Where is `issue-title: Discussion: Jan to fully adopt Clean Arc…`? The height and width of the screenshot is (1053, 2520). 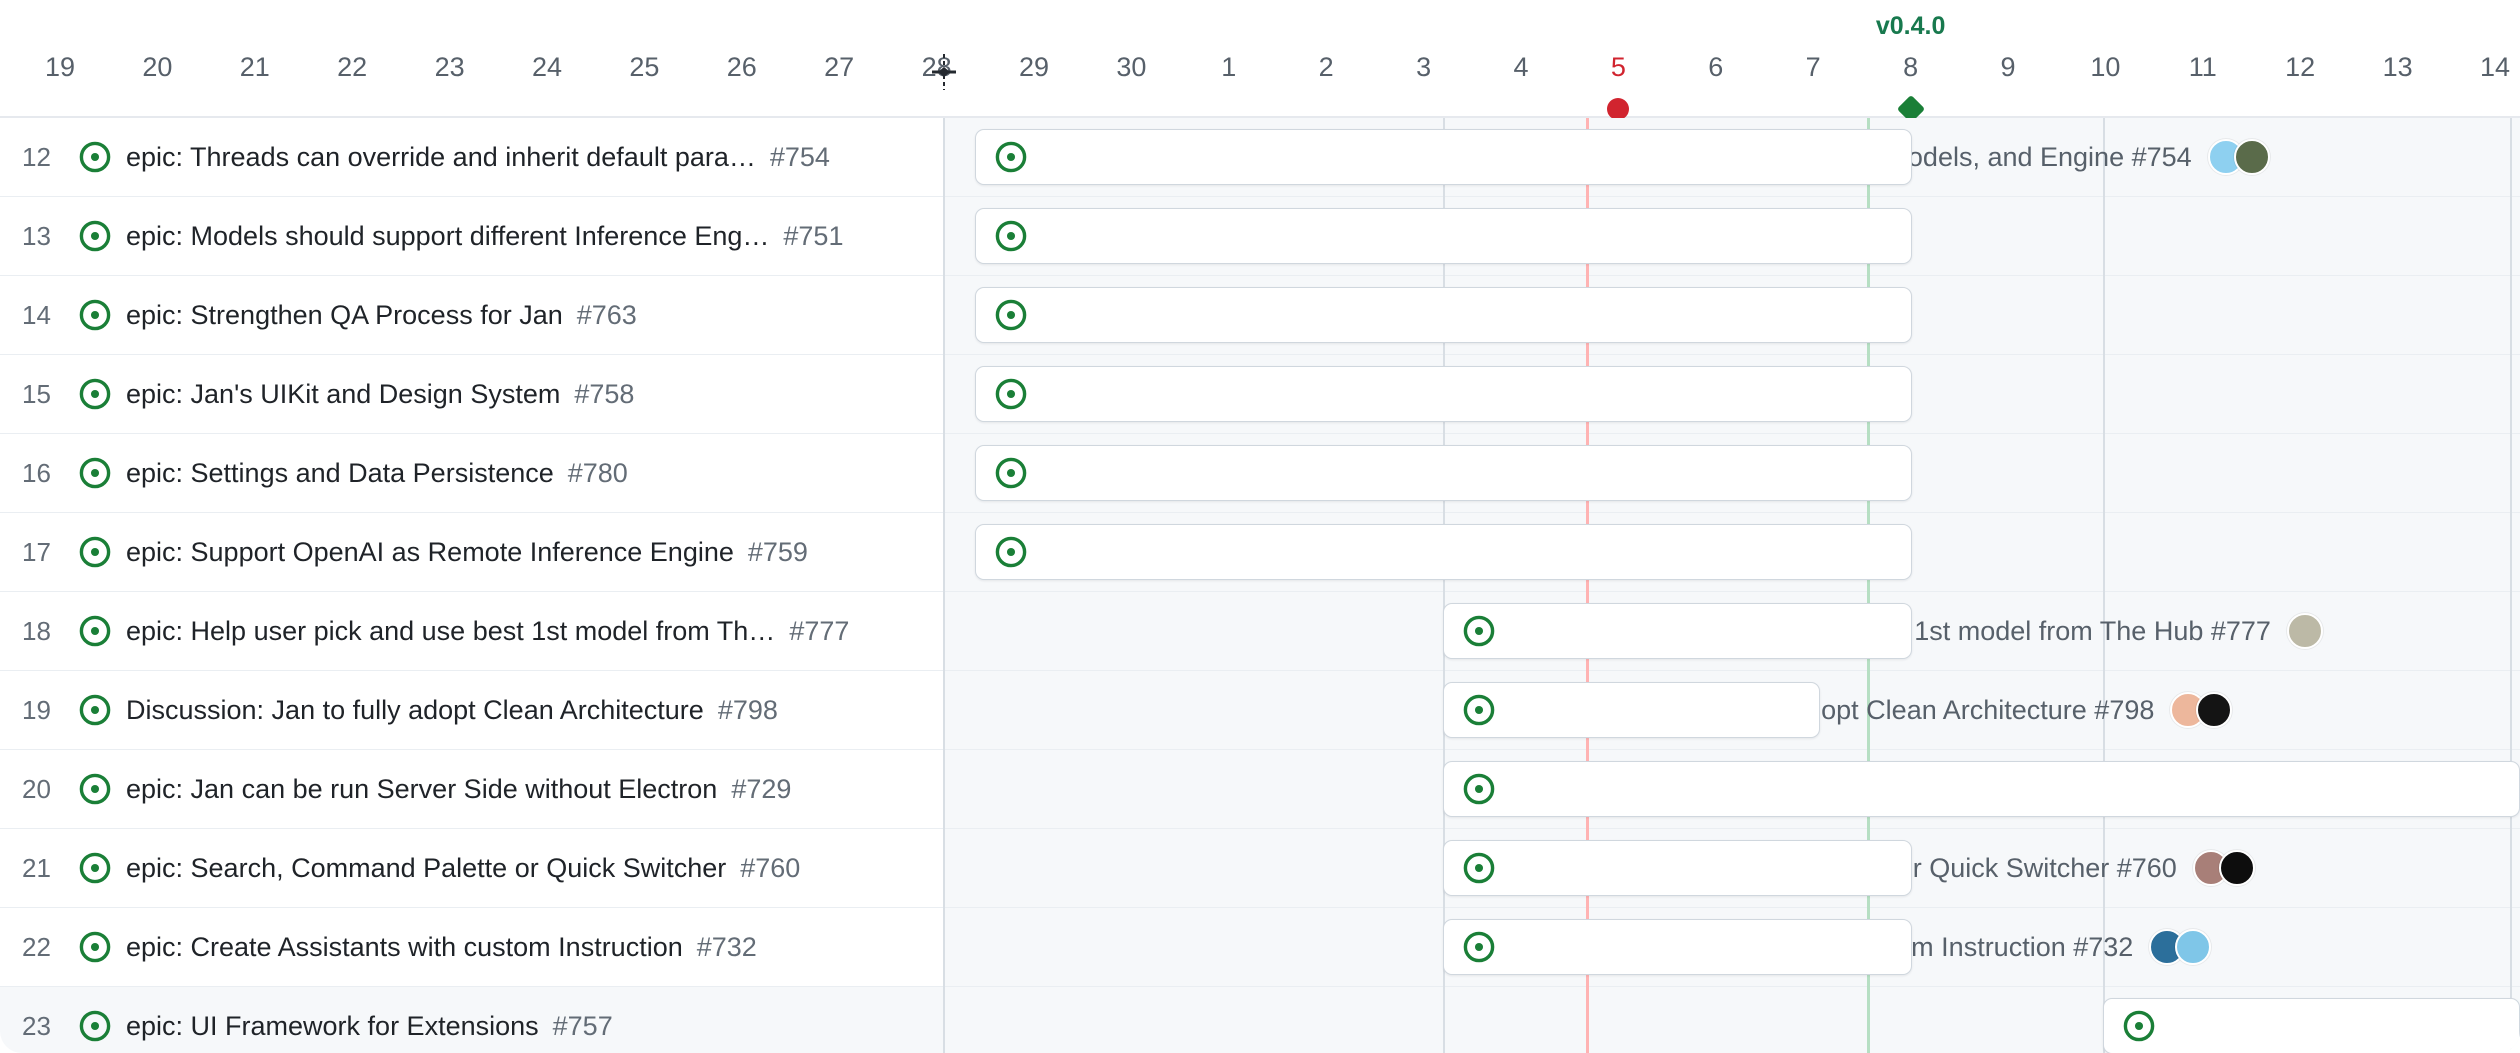 issue-title: Discussion: Jan to fully adopt Clean Arc… is located at coordinates (415, 709).